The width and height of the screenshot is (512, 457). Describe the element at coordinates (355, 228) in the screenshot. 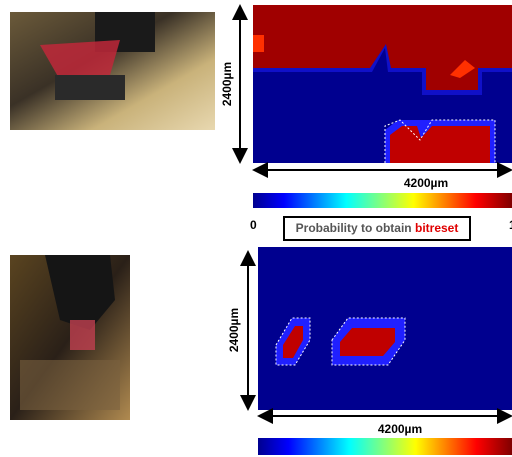

I see `caption-text: Probability to obtain` at that location.